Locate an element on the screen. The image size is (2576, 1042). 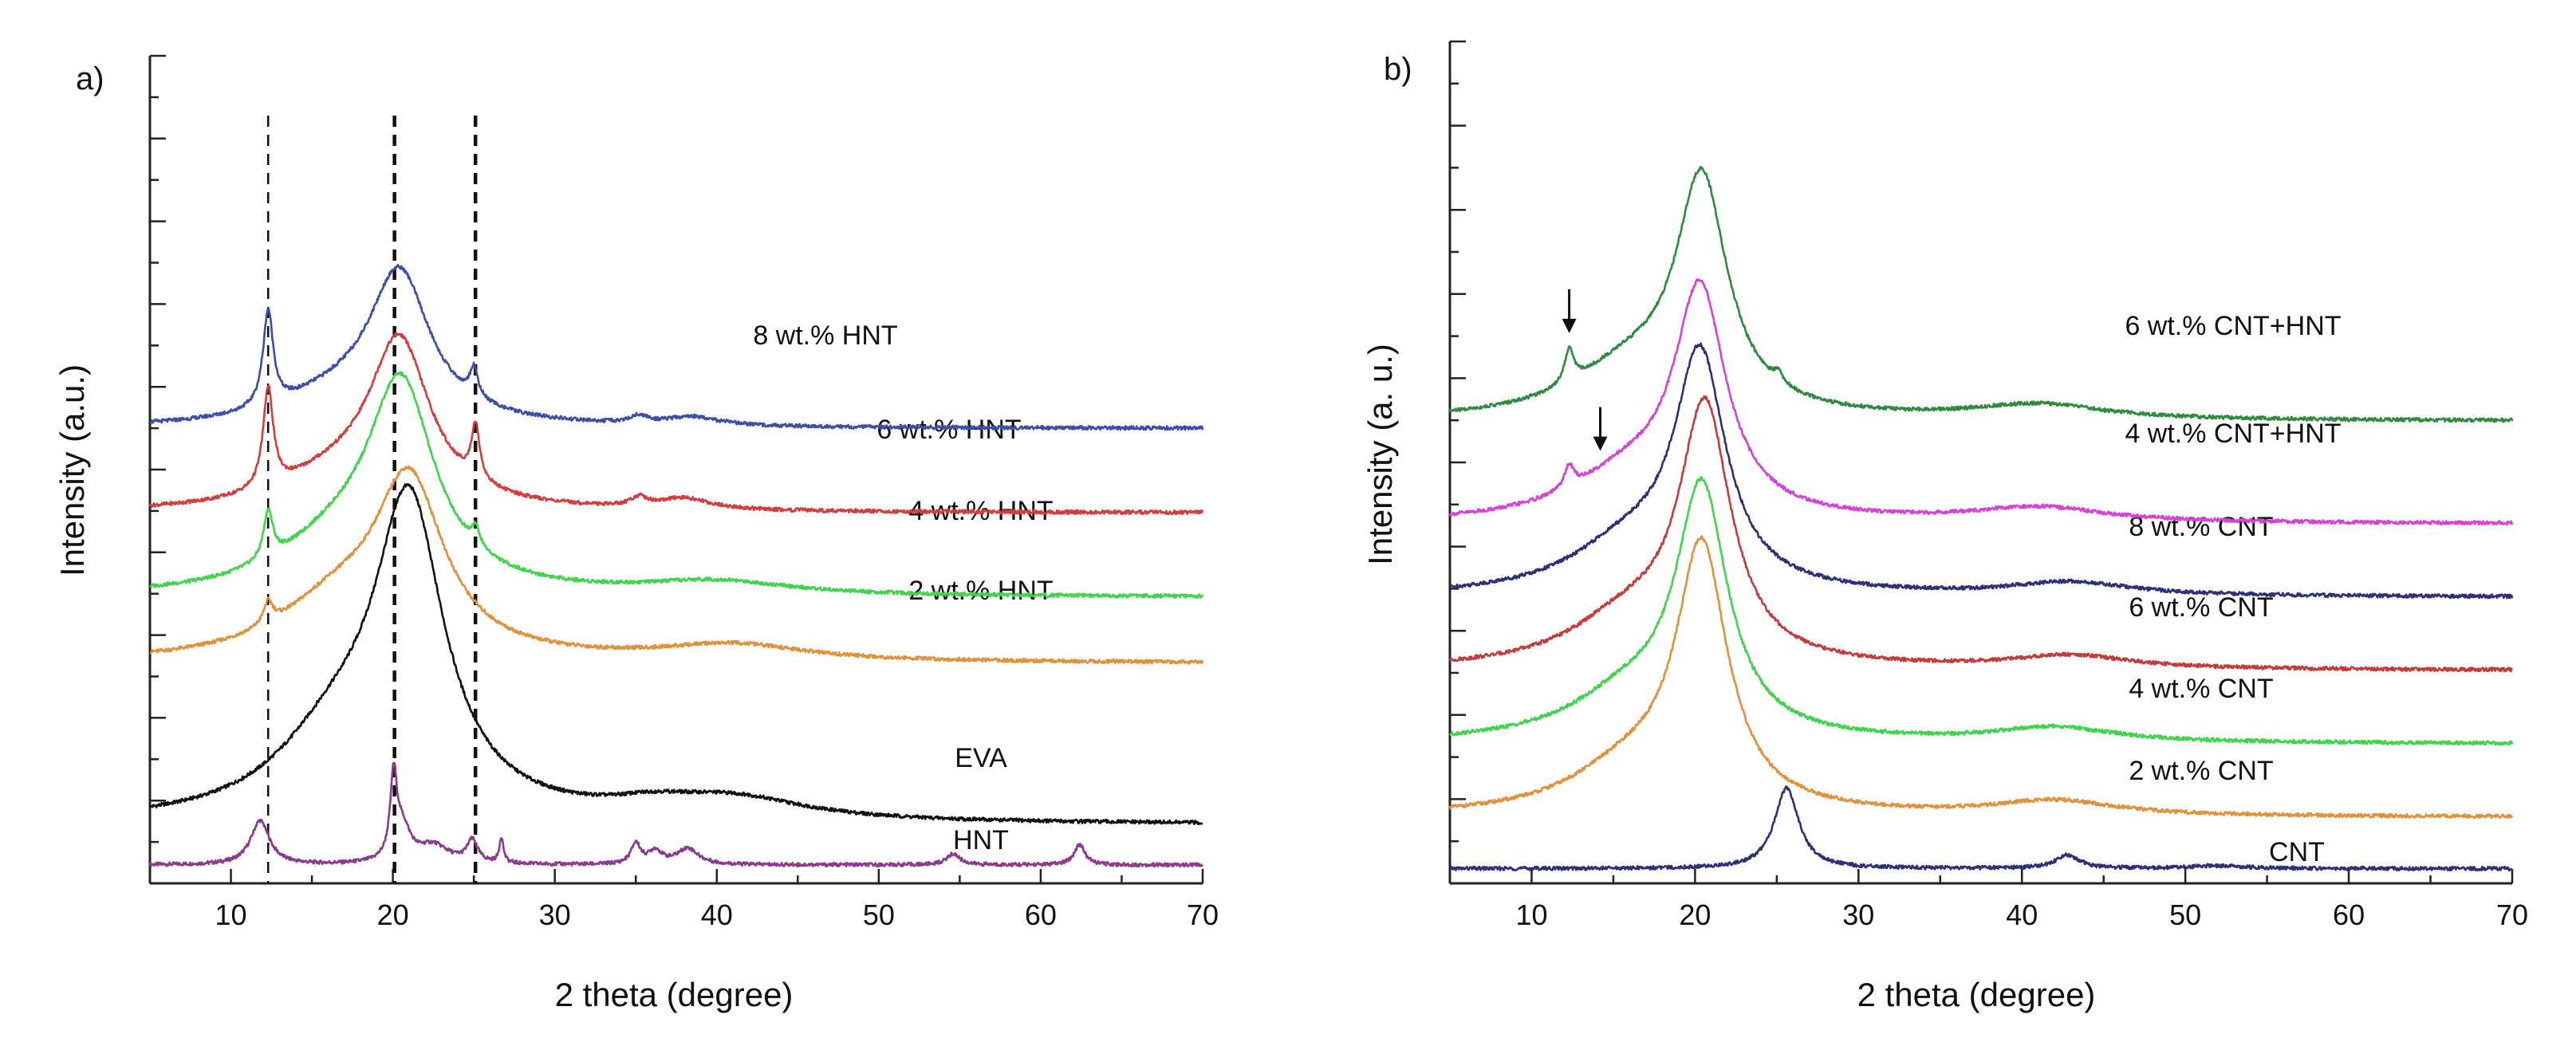
series-line-eva is located at coordinates (675, 654).